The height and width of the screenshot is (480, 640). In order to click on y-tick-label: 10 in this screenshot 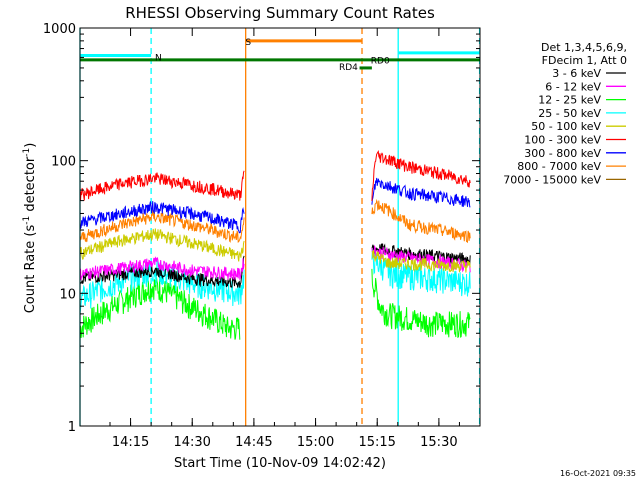, I will do `click(67, 294)`.